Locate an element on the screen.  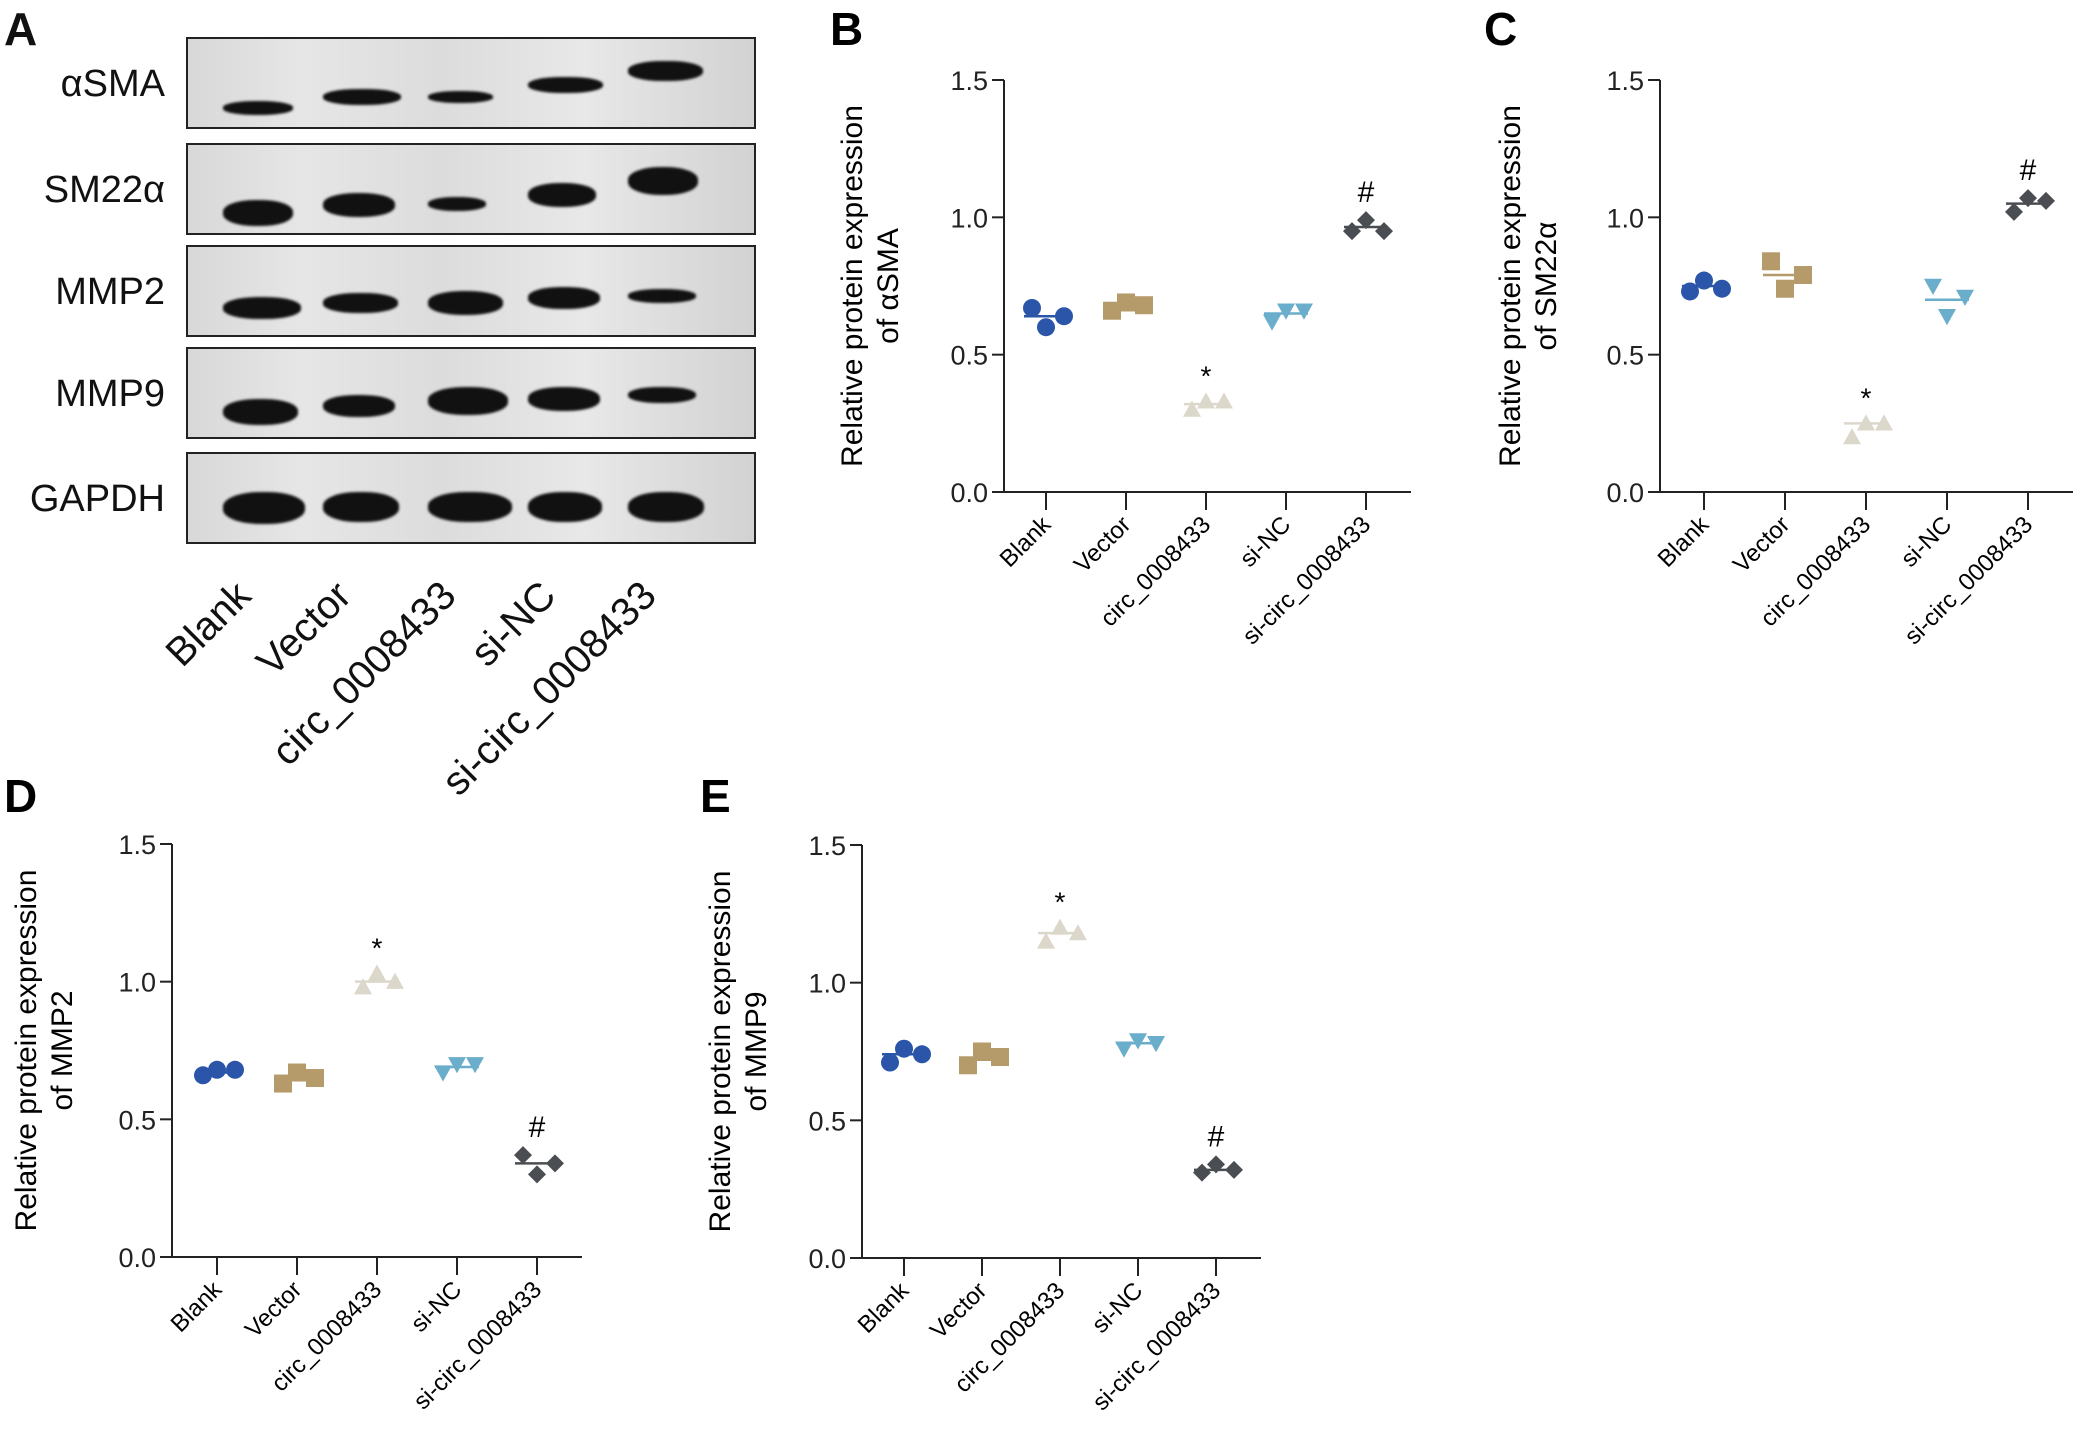
blot-strip-sm22 is located at coordinates (471, 189).